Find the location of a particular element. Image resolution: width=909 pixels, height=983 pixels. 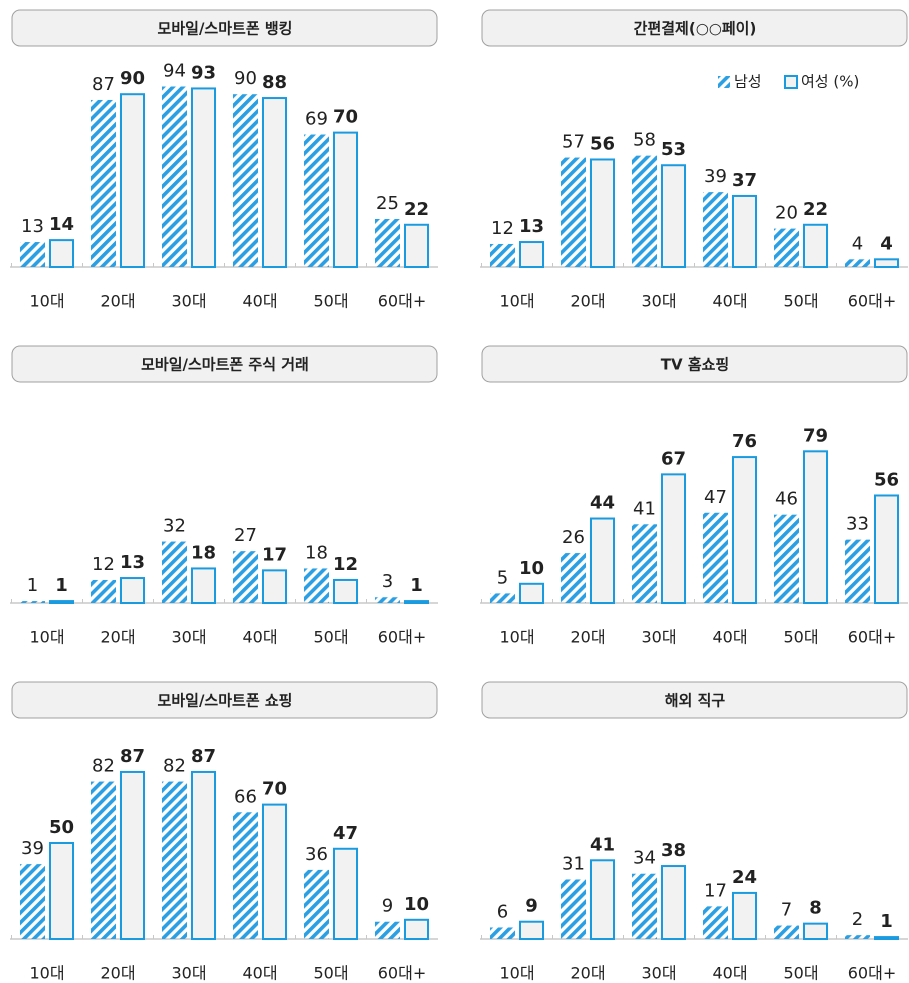

value-label: 50 is located at coordinates (61, 827).